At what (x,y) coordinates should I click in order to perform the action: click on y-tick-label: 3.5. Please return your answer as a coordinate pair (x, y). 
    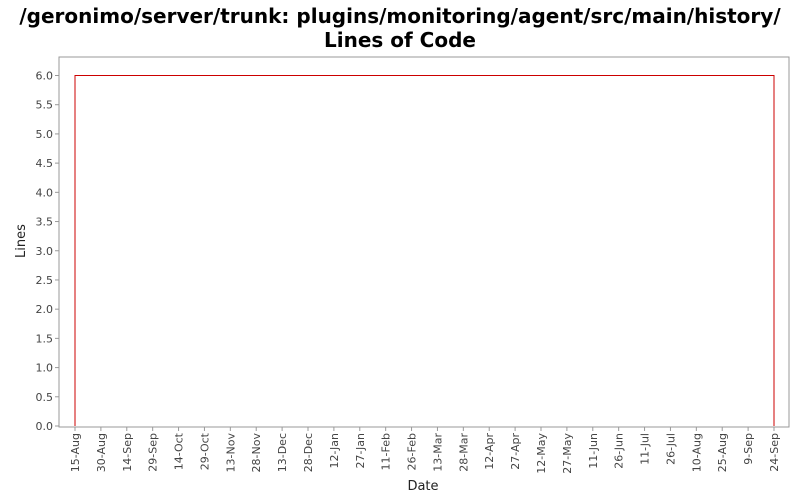
    Looking at the image, I should click on (45, 222).